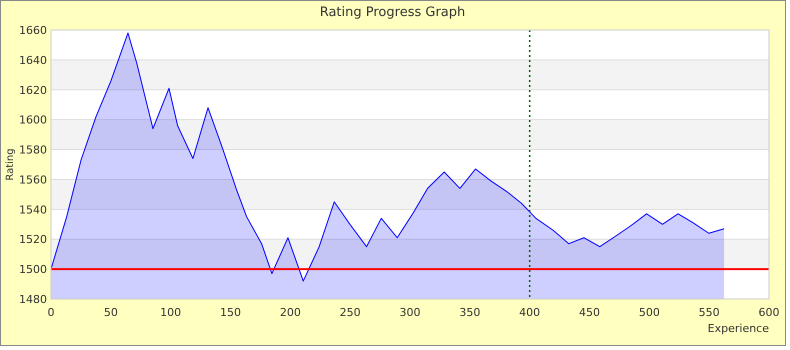 The image size is (790, 350). Describe the element at coordinates (739, 328) in the screenshot. I see `x-axis-title: Experience` at that location.